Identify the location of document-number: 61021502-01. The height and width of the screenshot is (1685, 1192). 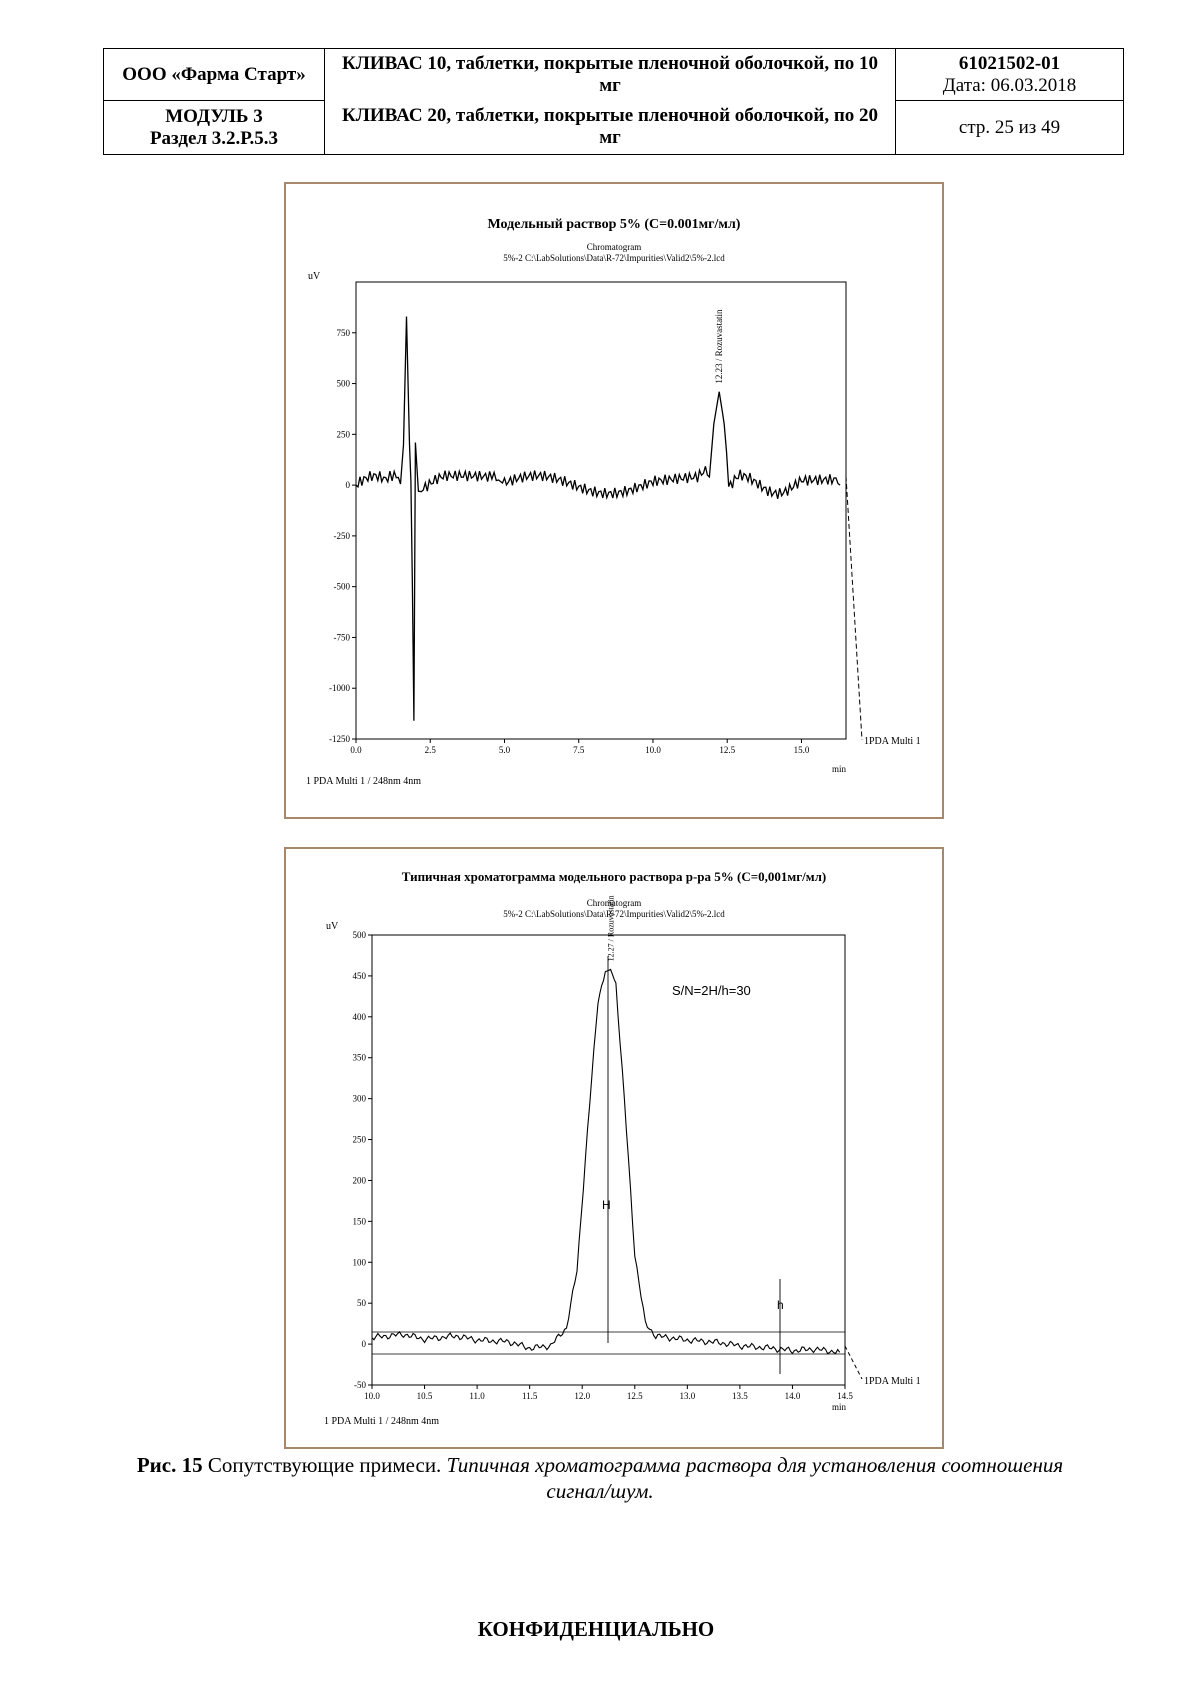
(1009, 63).